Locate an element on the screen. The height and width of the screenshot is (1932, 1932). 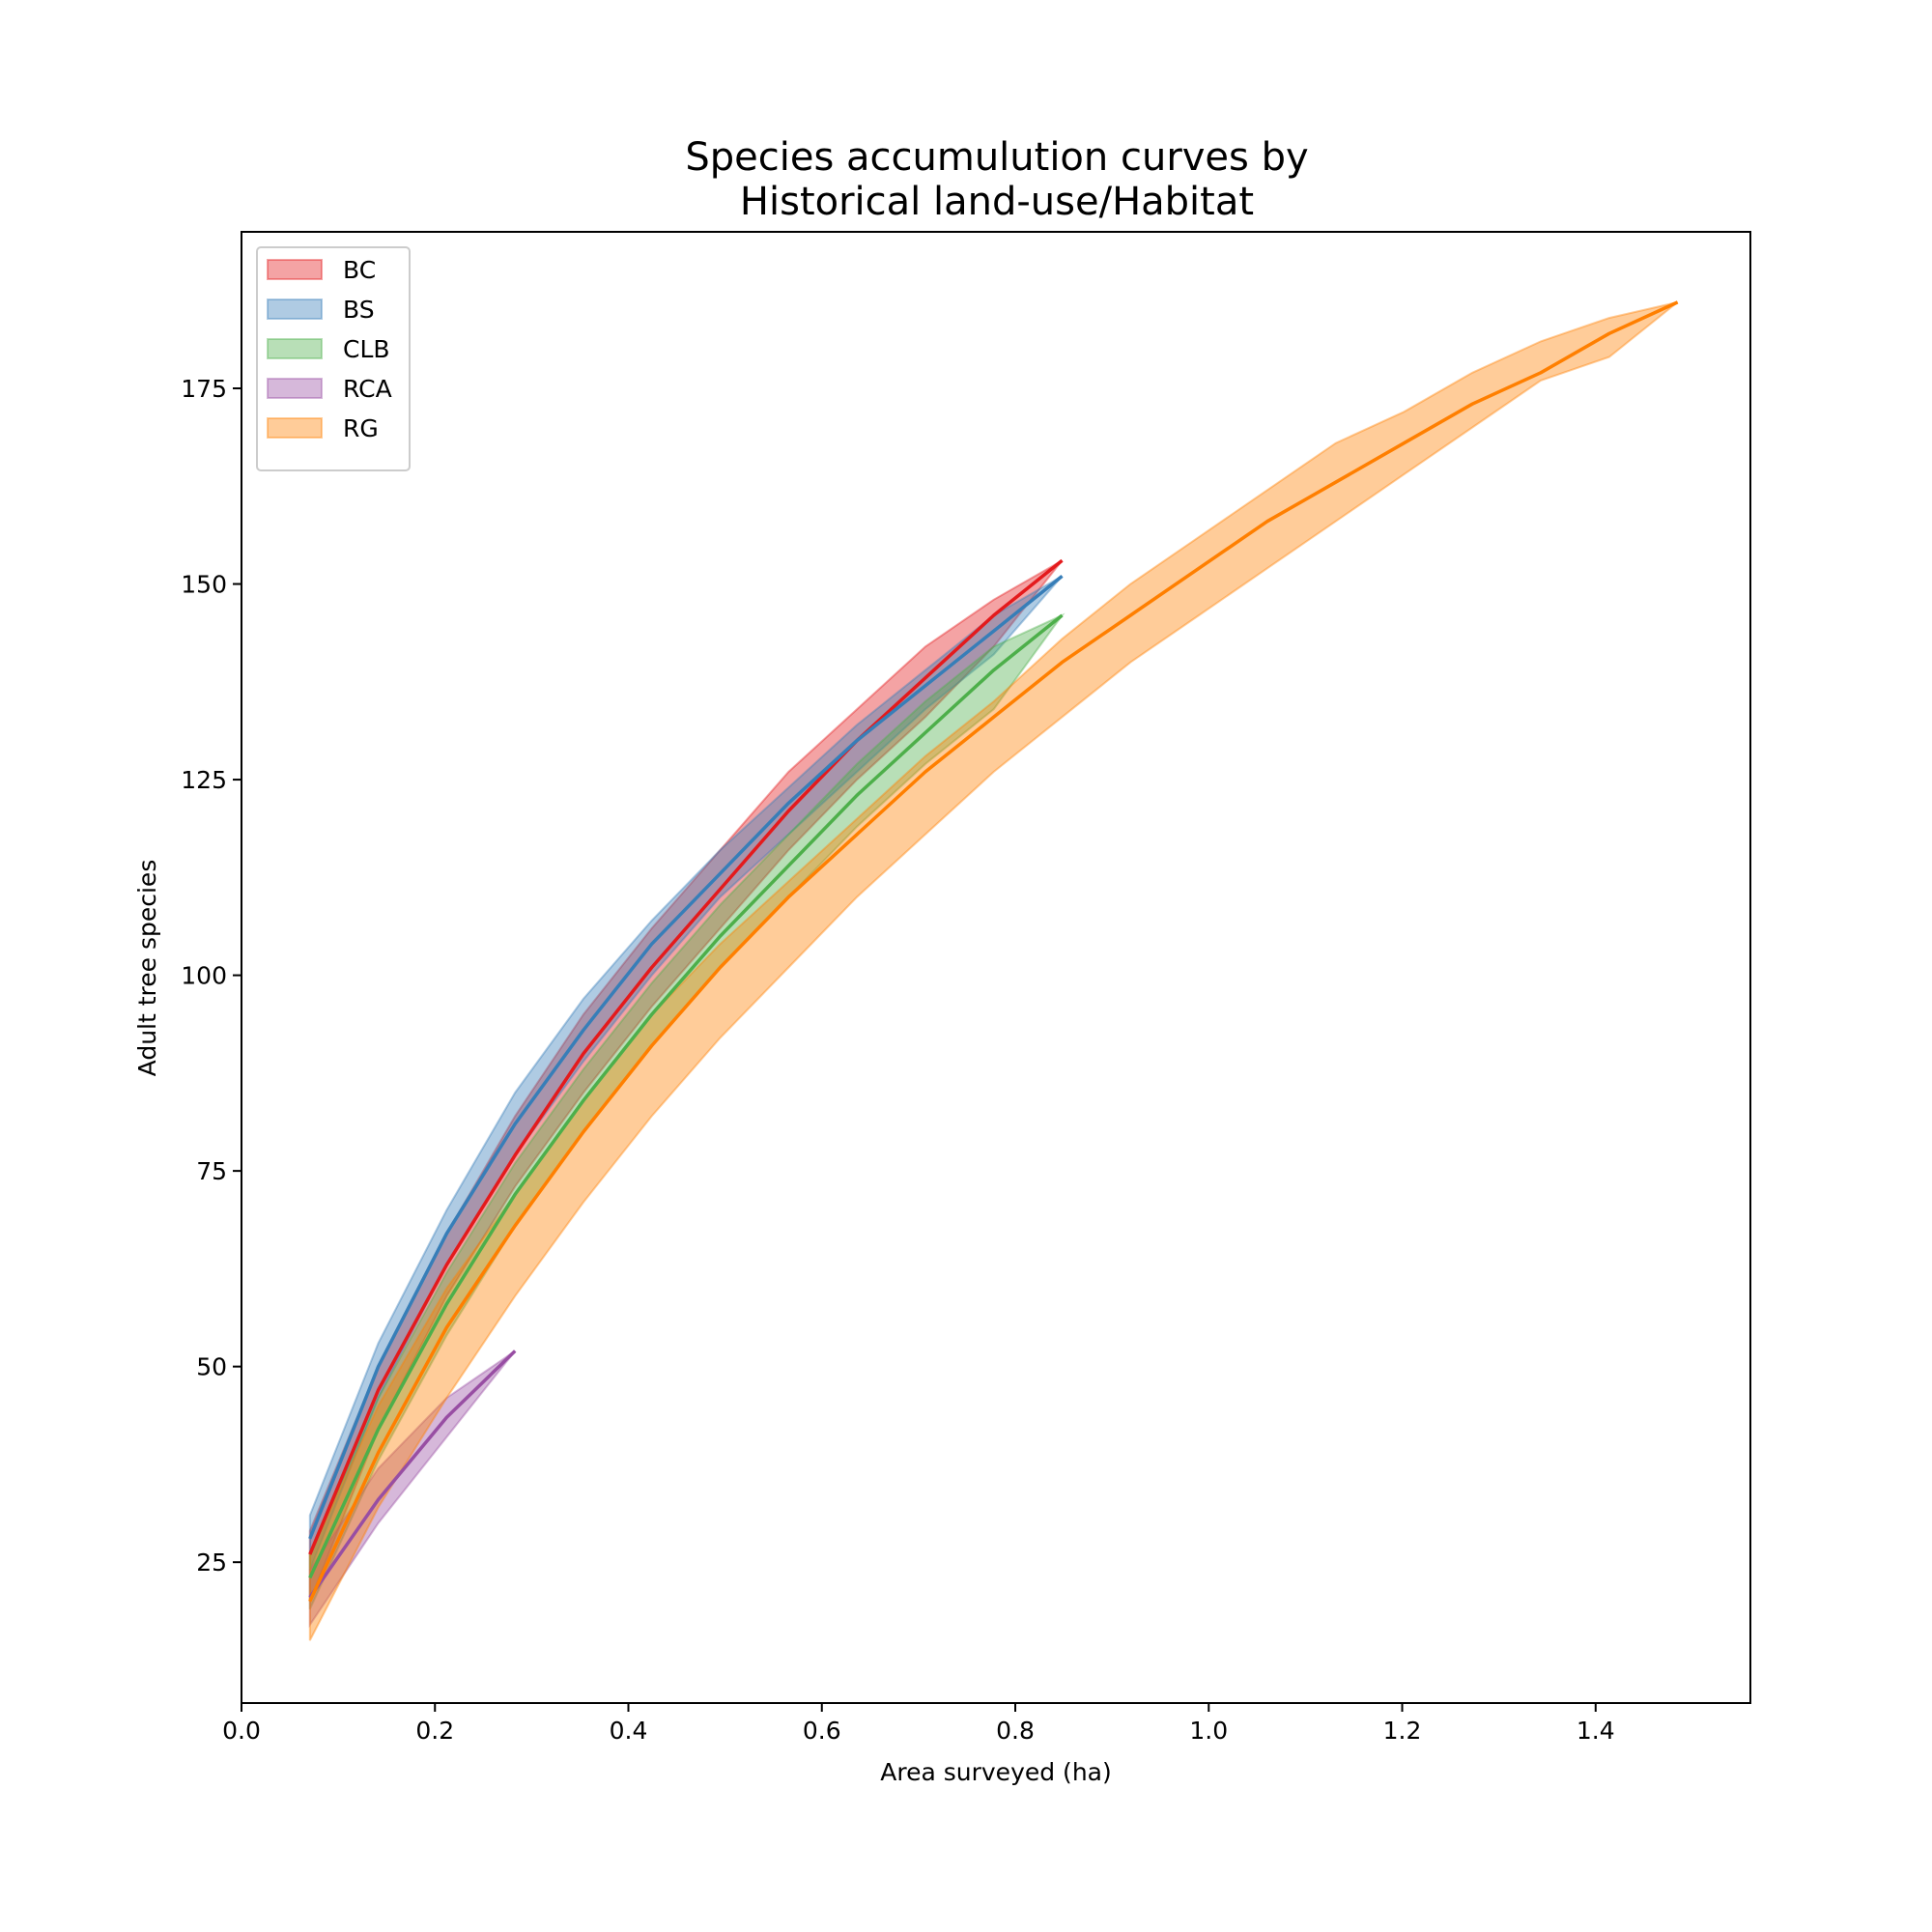
x-tick-label: 0.2 is located at coordinates (434, 1731).